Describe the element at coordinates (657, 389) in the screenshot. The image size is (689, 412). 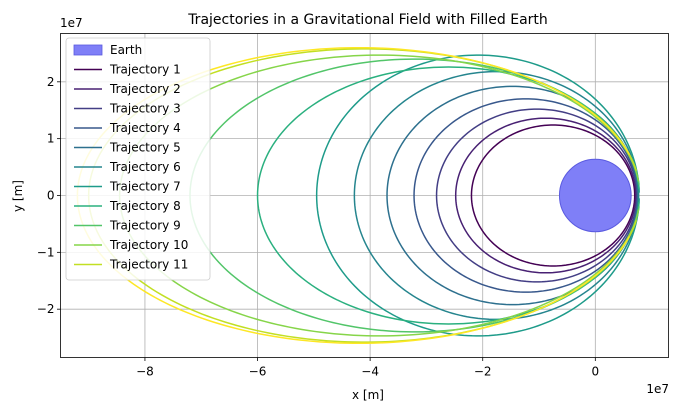
I see `x-offset-label: 1e7` at that location.